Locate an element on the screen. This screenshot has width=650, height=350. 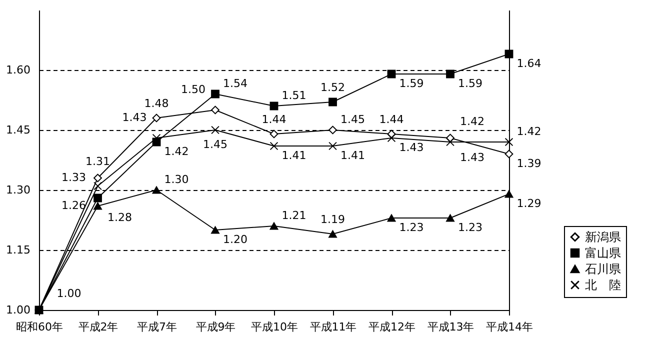
data-label: 1.20 is located at coordinates (235, 239).